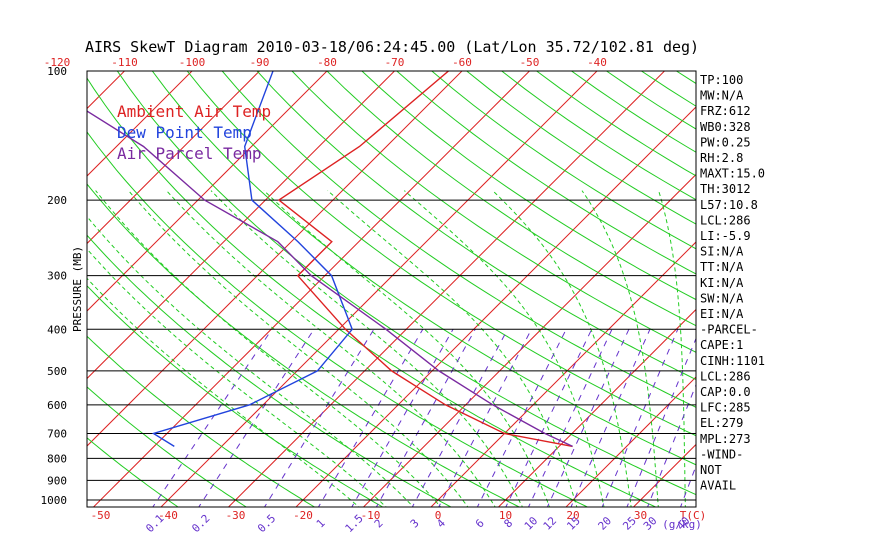  Describe the element at coordinates (725, 111) in the screenshot. I see `index-item: FRZ:612` at that location.